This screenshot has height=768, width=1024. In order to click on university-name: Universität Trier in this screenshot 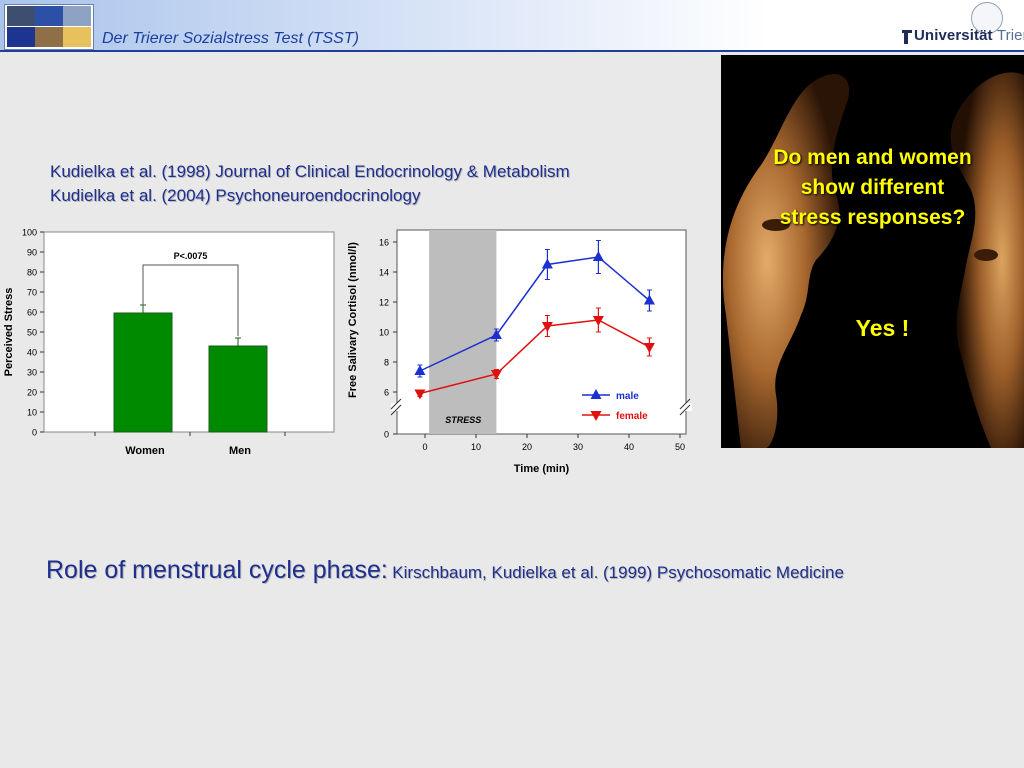, I will do `click(969, 35)`.